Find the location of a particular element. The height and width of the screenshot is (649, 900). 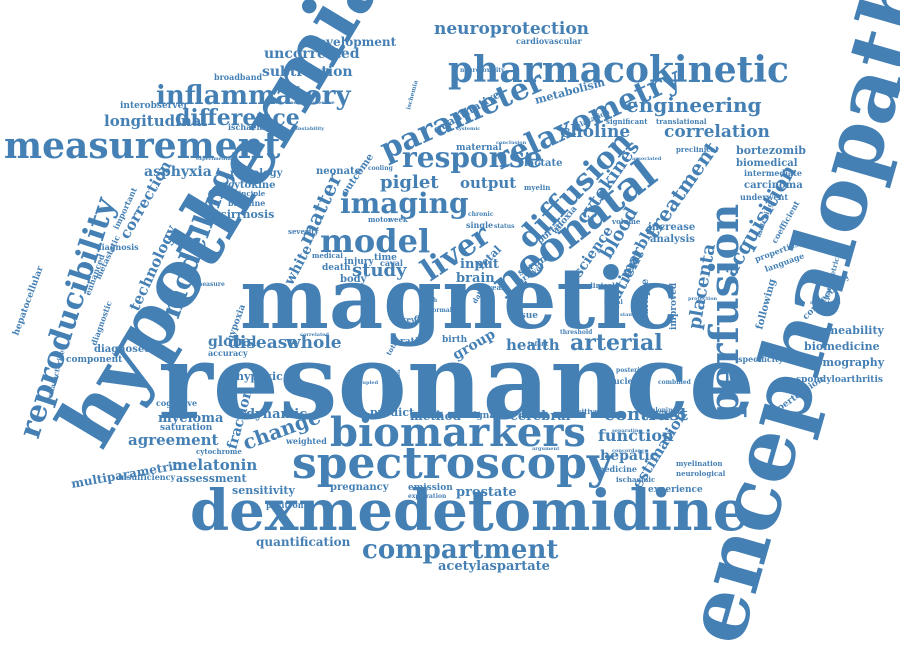

word-flow: flow is located at coordinates (423, 319).